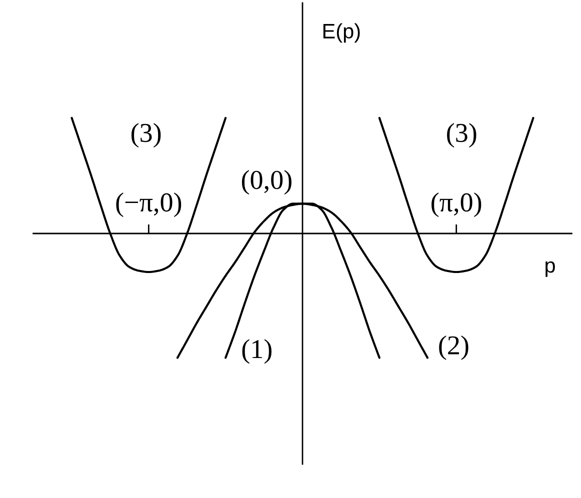  Describe the element at coordinates (453, 347) in the screenshot. I see `series-label: (2)` at that location.